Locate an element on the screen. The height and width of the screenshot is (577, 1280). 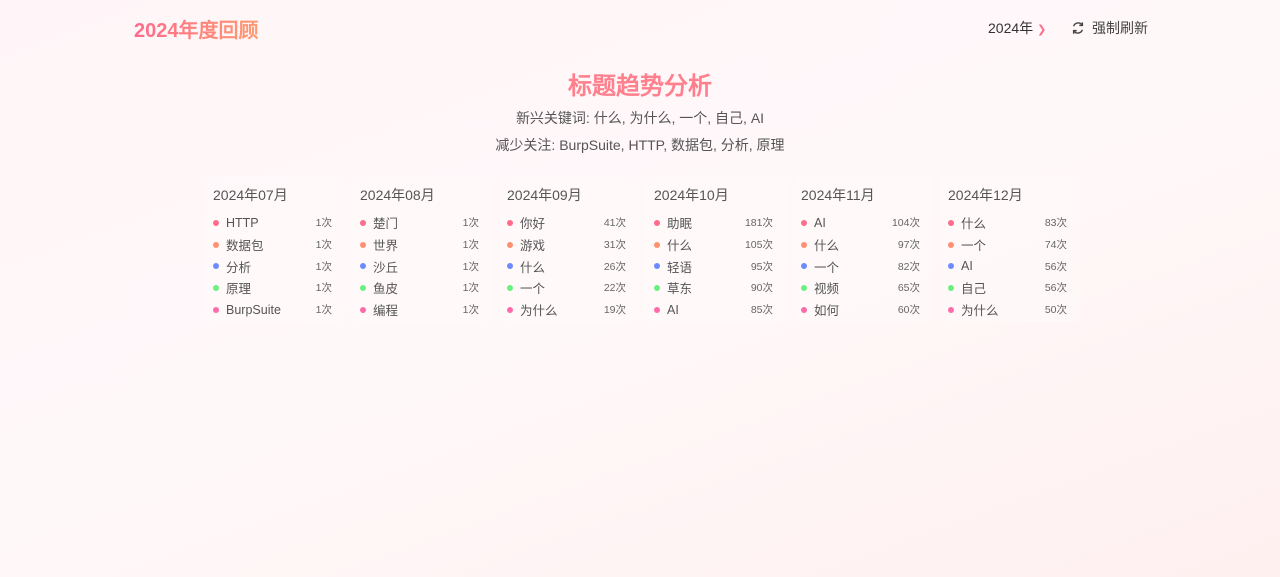
keyword-item: 为什么 19次 is located at coordinates (569, 310).